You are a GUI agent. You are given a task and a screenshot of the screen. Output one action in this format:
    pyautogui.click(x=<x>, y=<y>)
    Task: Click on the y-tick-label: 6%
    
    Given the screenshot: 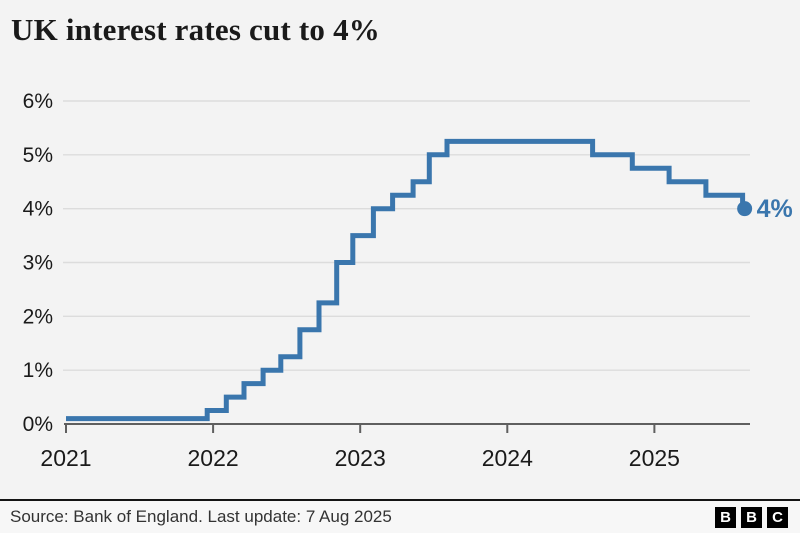 What is the action you would take?
    pyautogui.click(x=38, y=101)
    